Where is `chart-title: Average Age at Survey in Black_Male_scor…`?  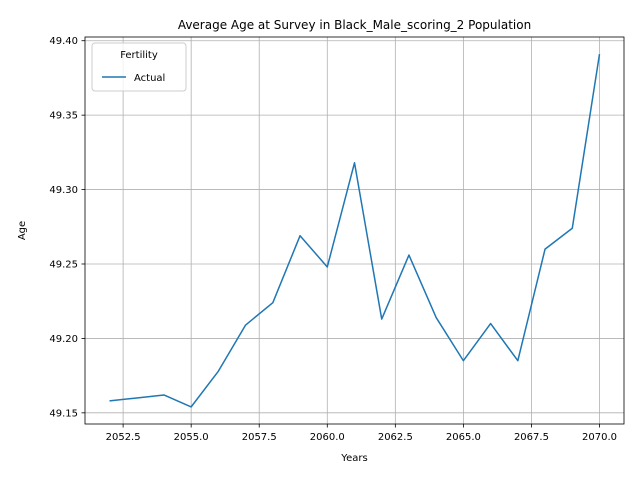
chart-title: Average Age at Survey in Black_Male_scor… is located at coordinates (354, 25).